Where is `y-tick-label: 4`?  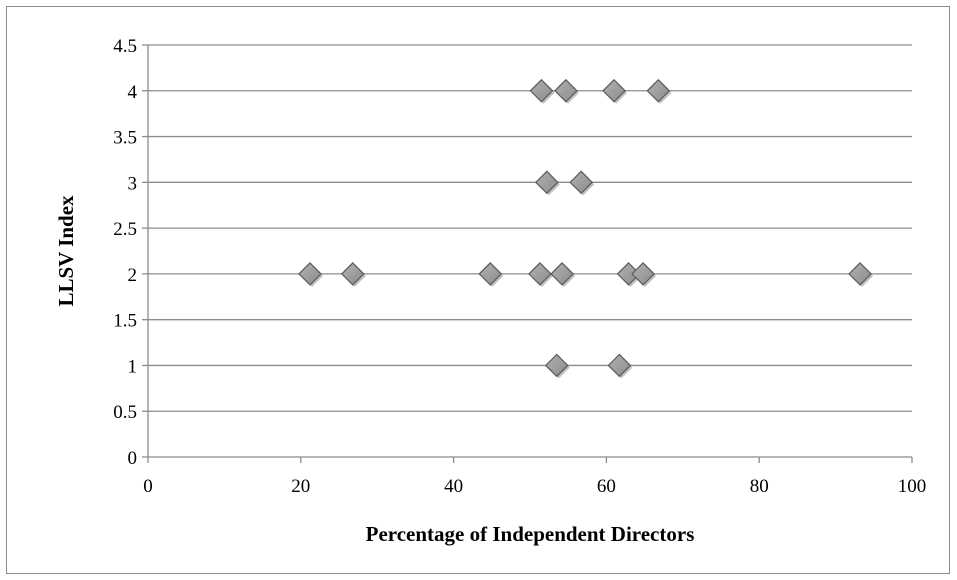 y-tick-label: 4 is located at coordinates (133, 92).